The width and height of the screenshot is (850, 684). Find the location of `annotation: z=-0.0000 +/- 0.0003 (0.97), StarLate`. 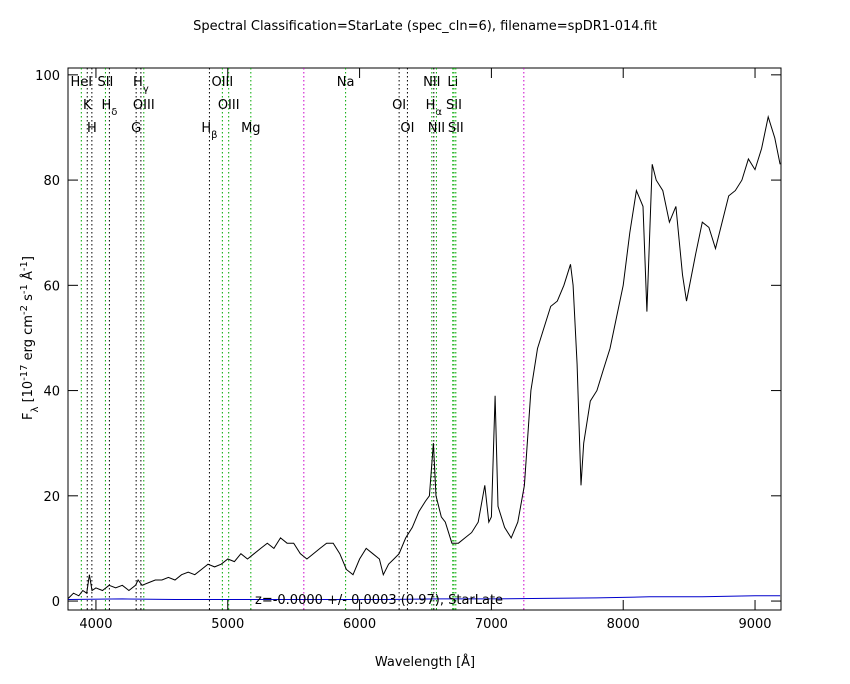

annotation: z=-0.0000 +/- 0.0003 (0.97), StarLate is located at coordinates (379, 600).